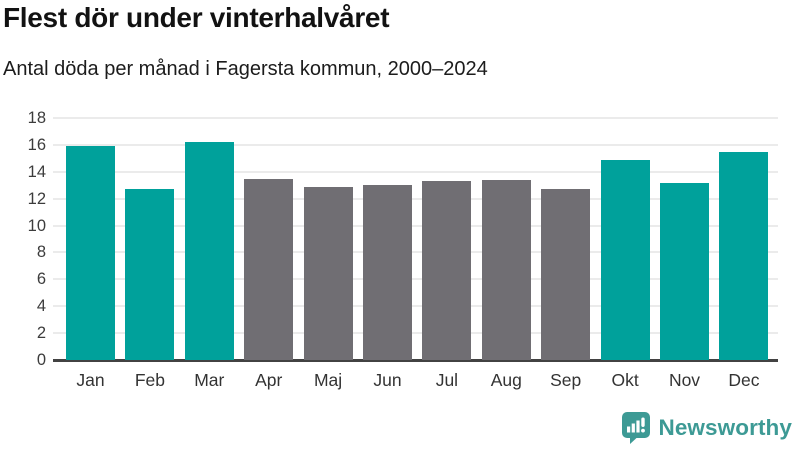 This screenshot has width=800, height=450. What do you see at coordinates (643, 422) in the screenshot?
I see `logo-exclamation-stem` at bounding box center [643, 422].